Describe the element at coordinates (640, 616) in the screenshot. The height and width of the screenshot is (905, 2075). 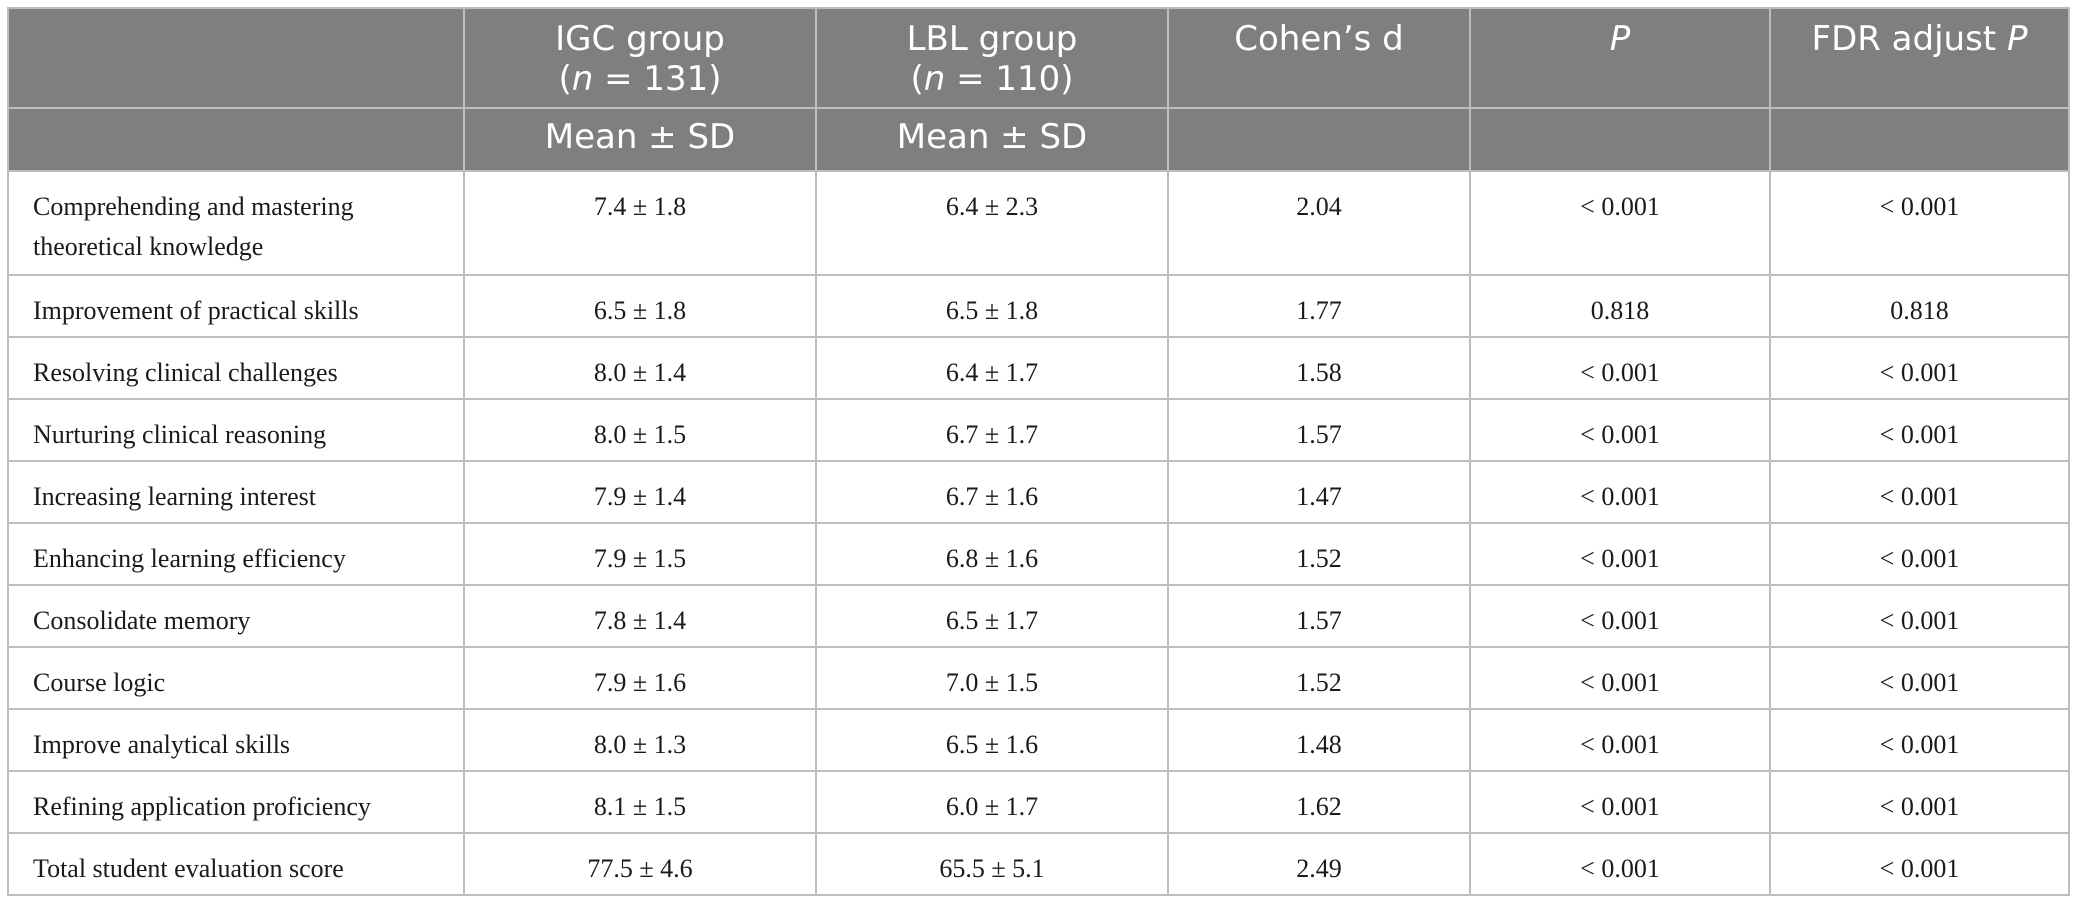
I see `igc-value: 7.8 ± 1.4` at that location.